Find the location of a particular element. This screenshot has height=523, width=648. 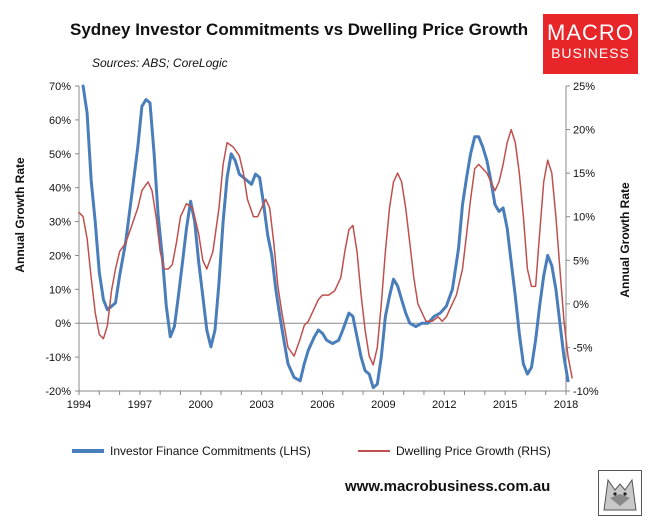

legend-item-dwelling: Dwelling Price Growth (RHS) is located at coordinates (454, 451).